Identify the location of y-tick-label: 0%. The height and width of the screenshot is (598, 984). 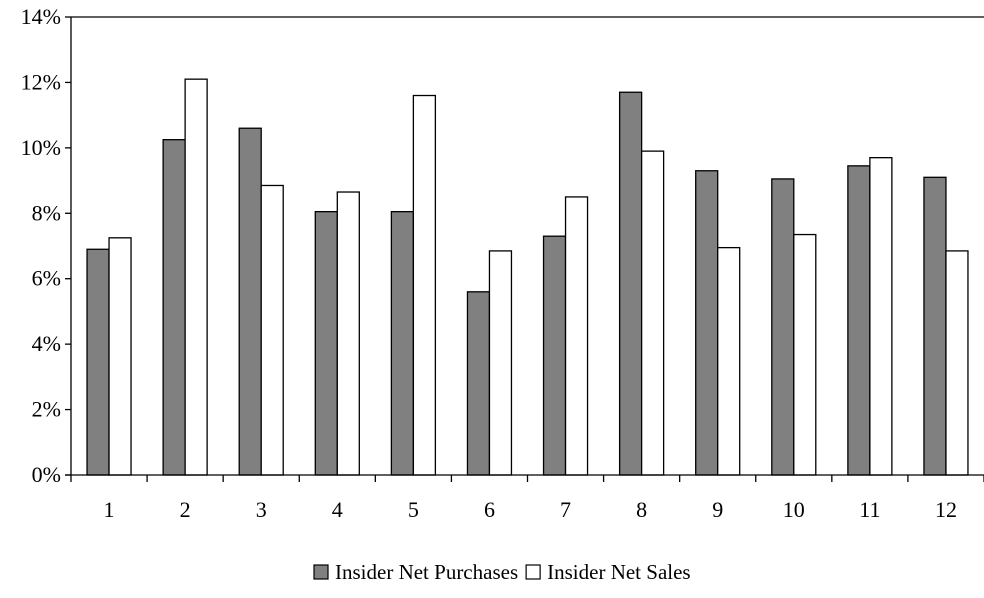
(46, 474).